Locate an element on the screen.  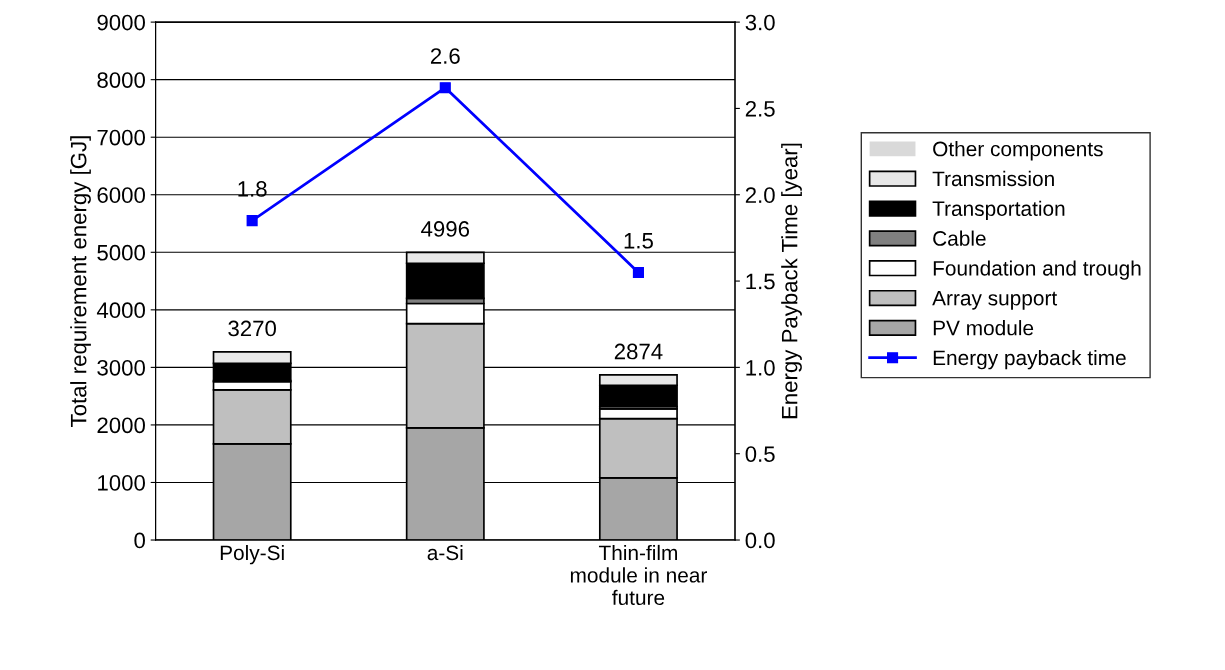
y-tick-label: 5000 is located at coordinates (121, 252).